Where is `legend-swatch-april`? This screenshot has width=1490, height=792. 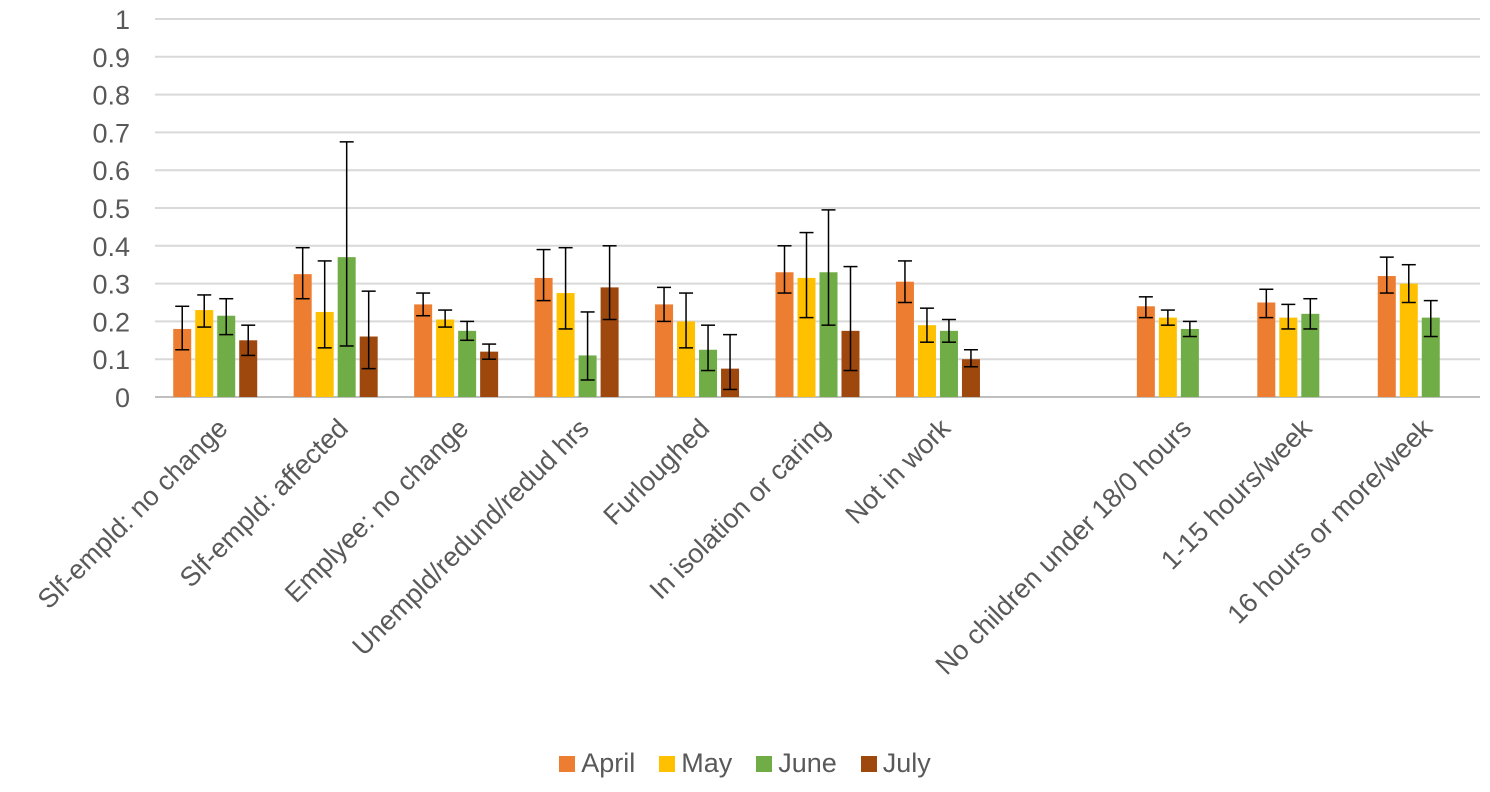
legend-swatch-april is located at coordinates (567, 763).